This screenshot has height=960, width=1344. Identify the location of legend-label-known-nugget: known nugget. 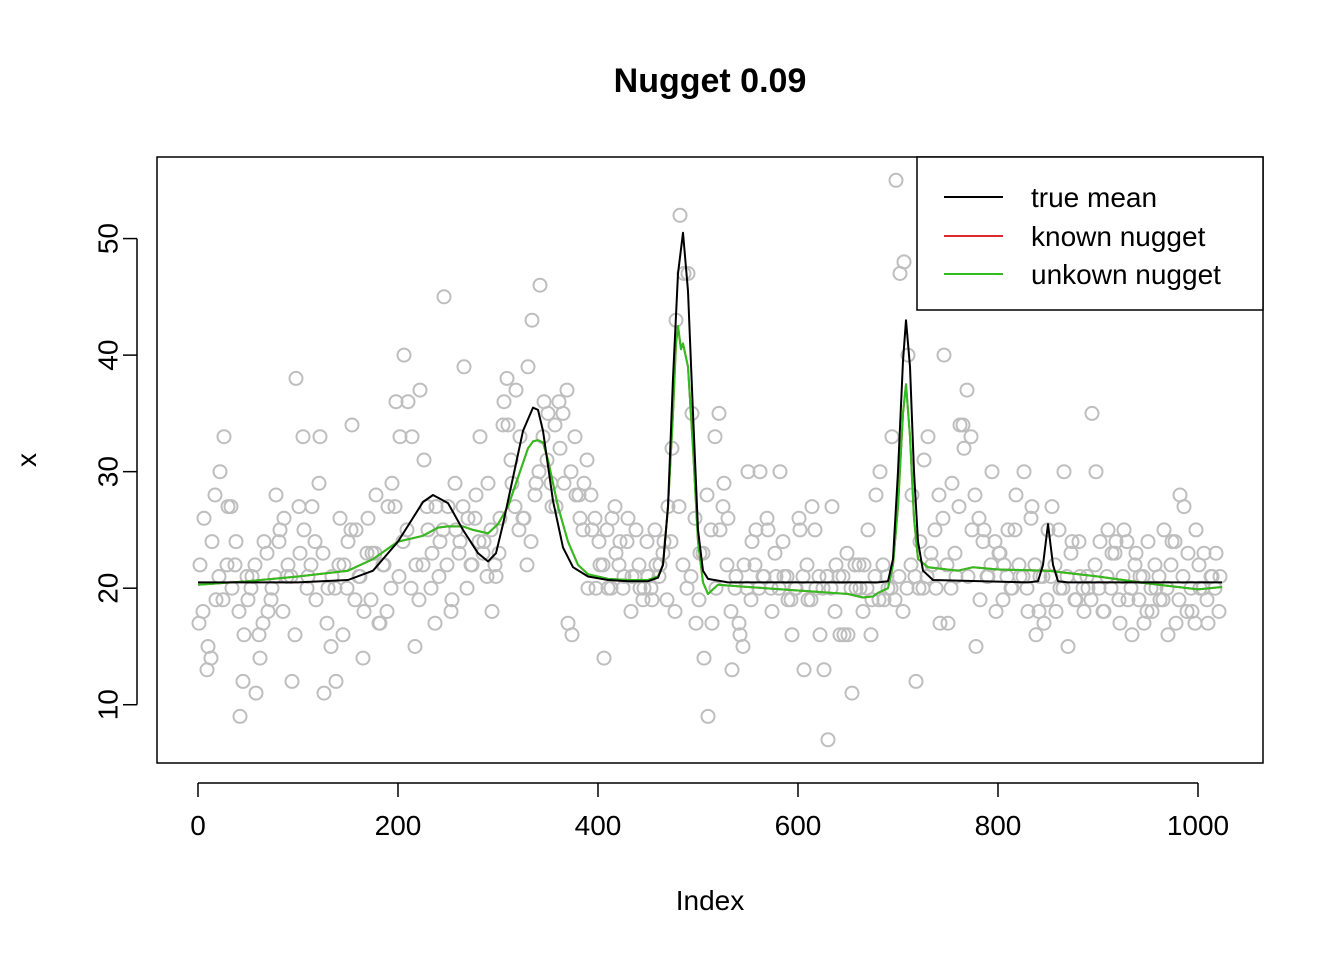
(1118, 236).